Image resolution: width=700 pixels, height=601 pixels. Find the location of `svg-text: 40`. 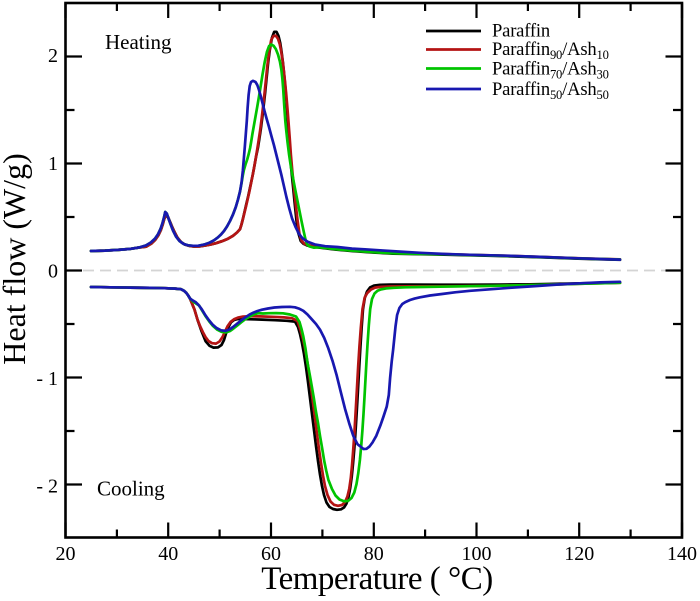

svg-text: 40 is located at coordinates (168, 554).